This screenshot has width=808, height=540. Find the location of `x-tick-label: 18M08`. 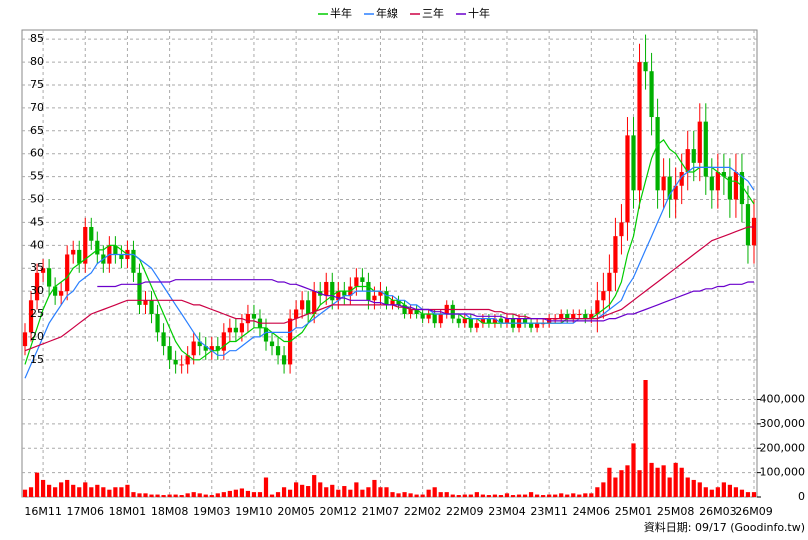

x-tick-label: 18M08 is located at coordinates (170, 511).